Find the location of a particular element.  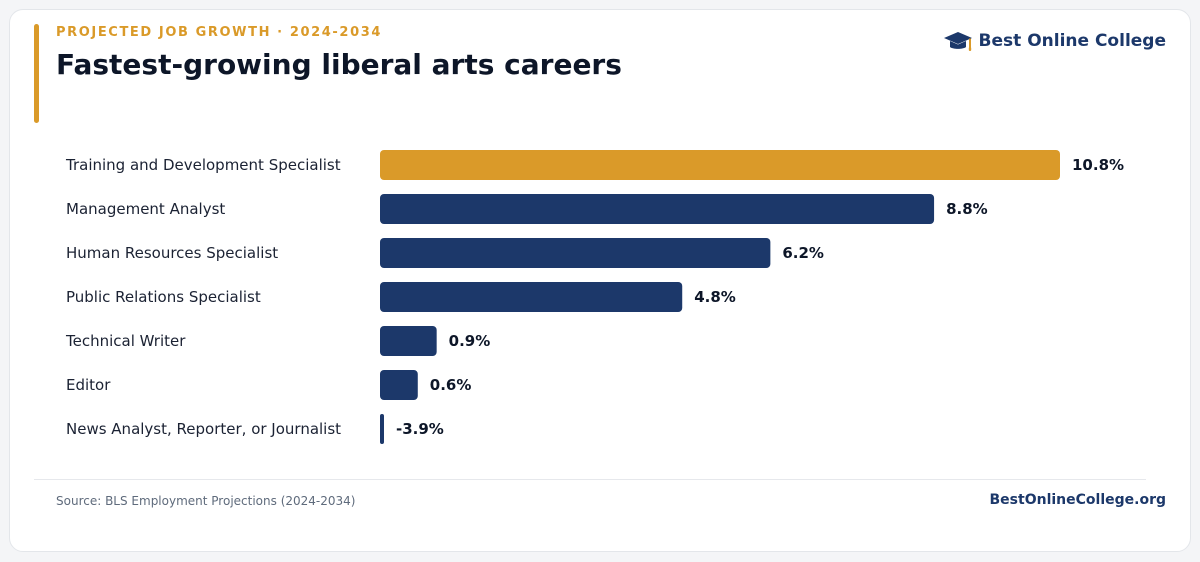

site-link: BestOnlineCollege.org is located at coordinates (1077, 500).